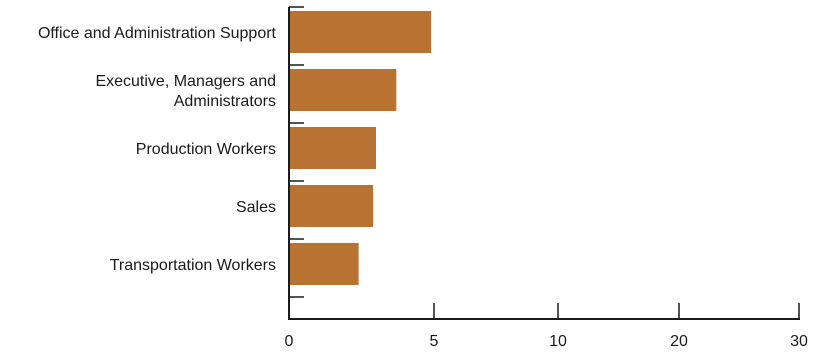 The image size is (814, 356). I want to click on x-tick-label: 5, so click(434, 341).